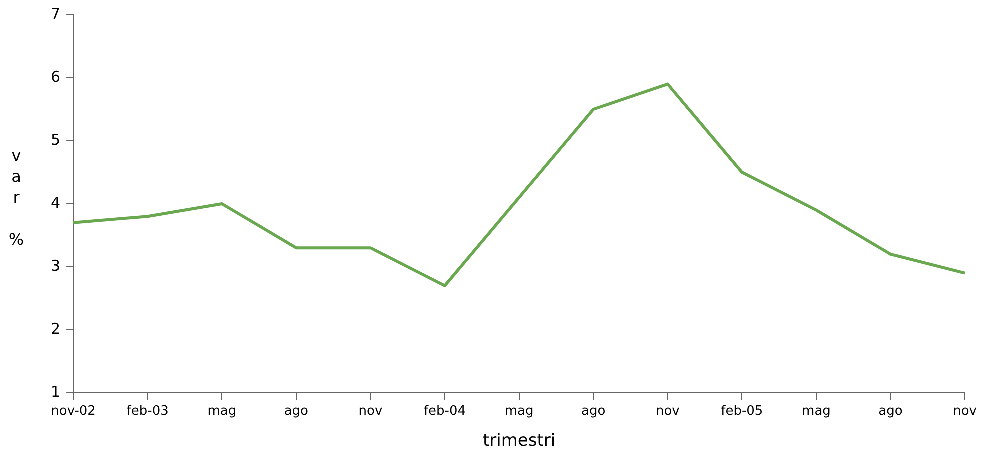  I want to click on y-axis-title: var %, so click(16, 198).